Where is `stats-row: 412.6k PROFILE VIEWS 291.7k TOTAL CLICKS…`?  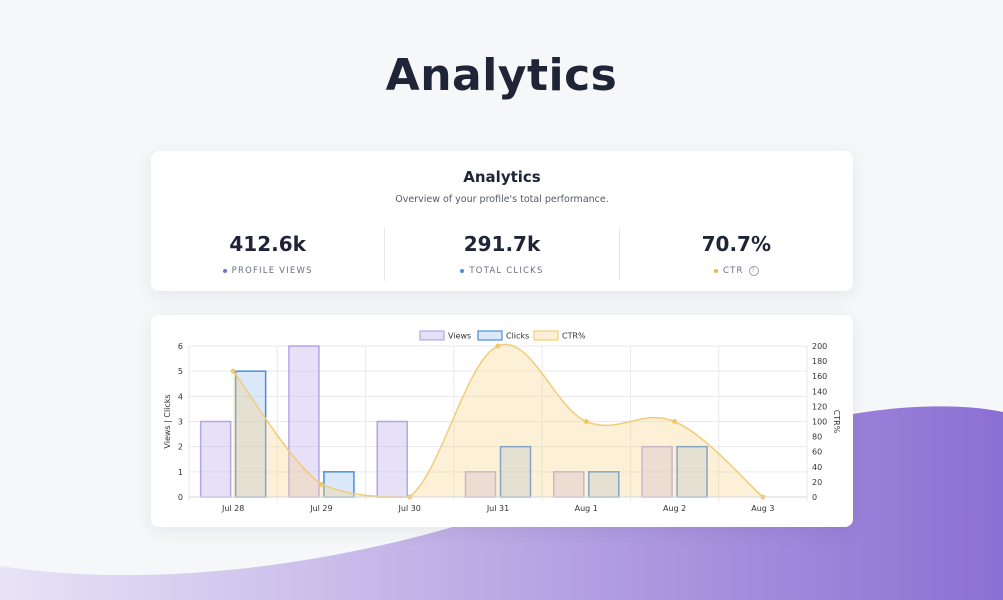
stats-row: 412.6k PROFILE VIEWS 291.7k TOTAL CLICKS… is located at coordinates (502, 254).